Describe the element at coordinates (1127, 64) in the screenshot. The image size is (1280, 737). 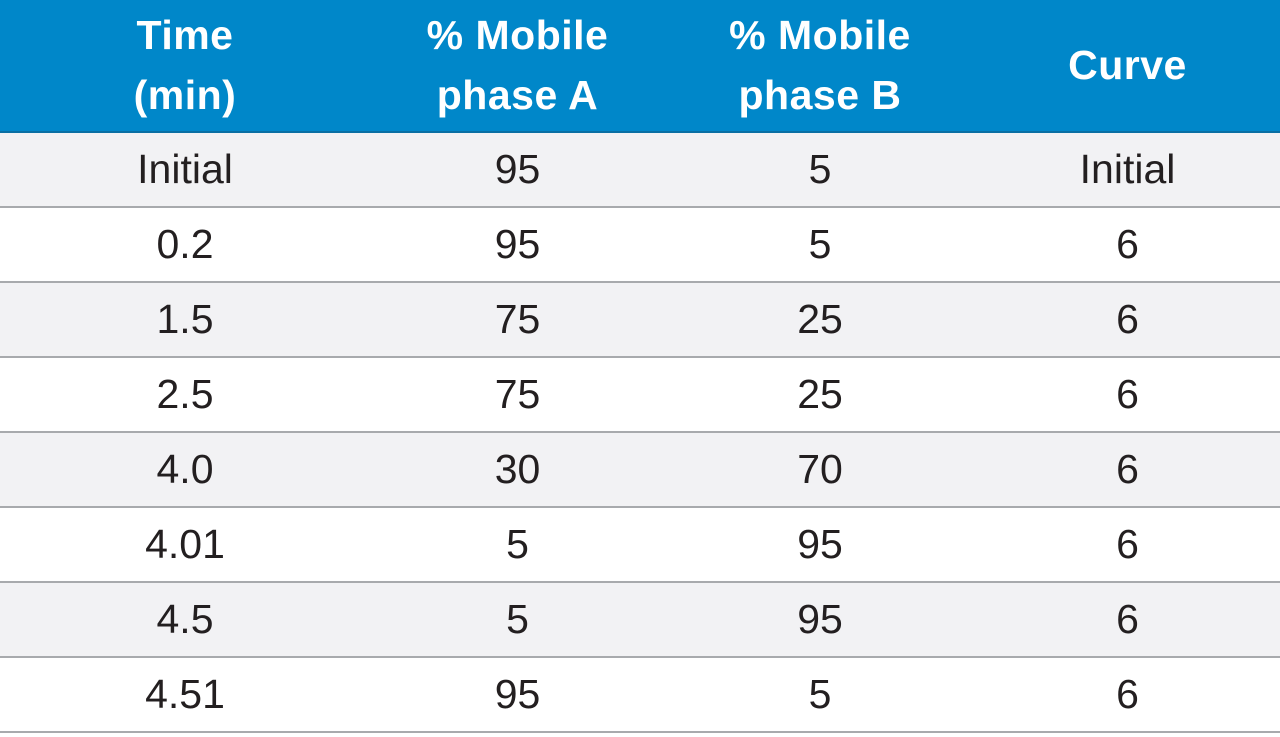
I see `header-curve: Curve` at that location.